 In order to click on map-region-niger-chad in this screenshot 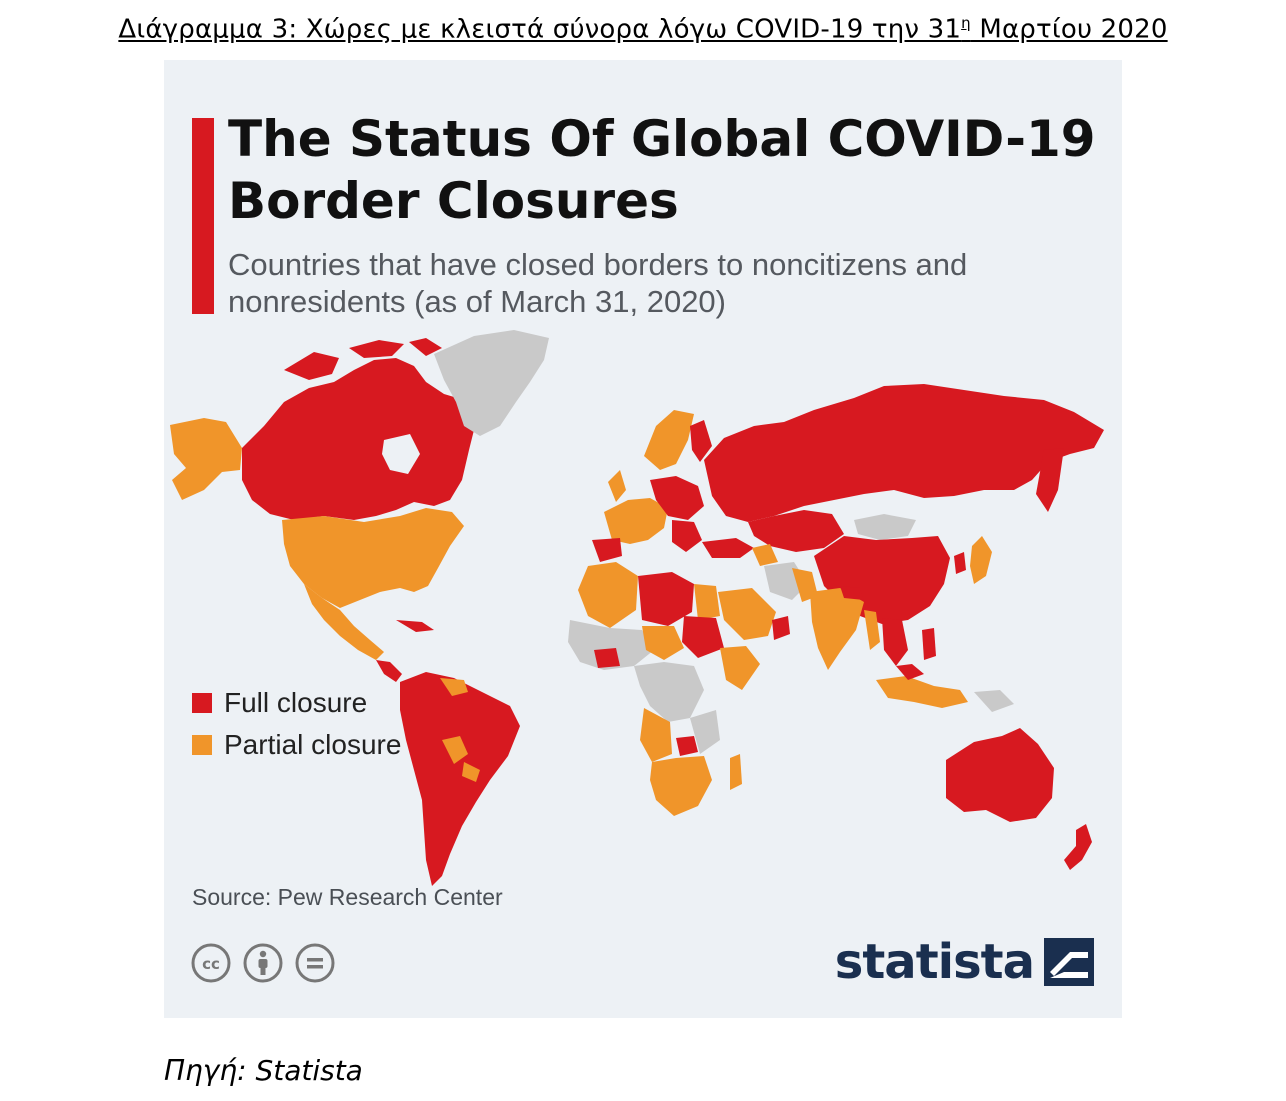, I will do `click(663, 643)`.